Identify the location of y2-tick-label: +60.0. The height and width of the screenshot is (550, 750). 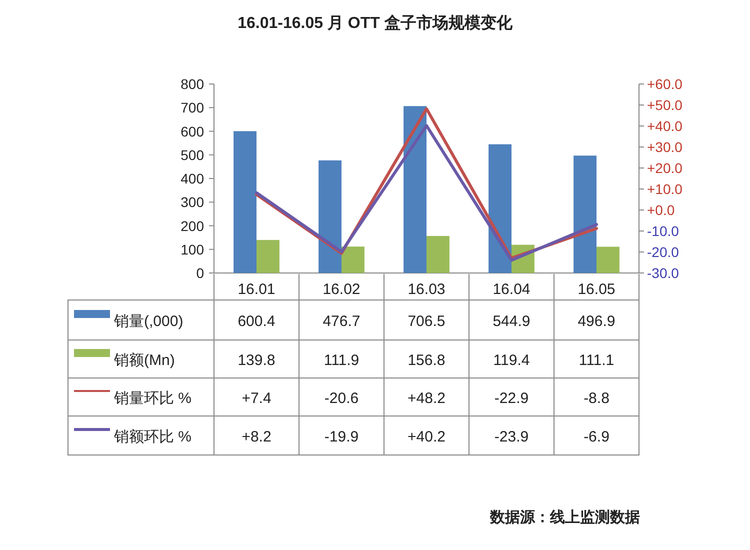
(665, 84).